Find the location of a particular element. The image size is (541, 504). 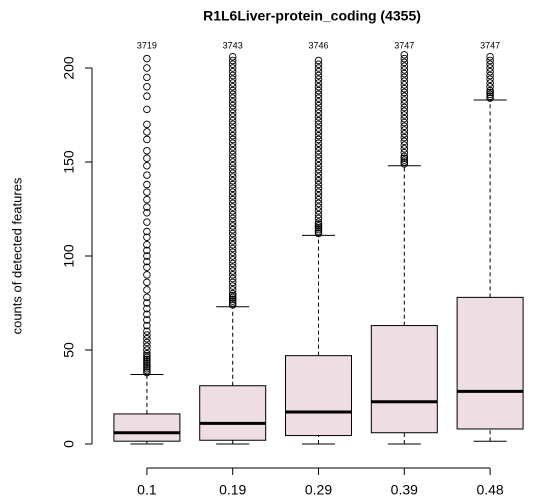

top-label: 3719 is located at coordinates (147, 45).